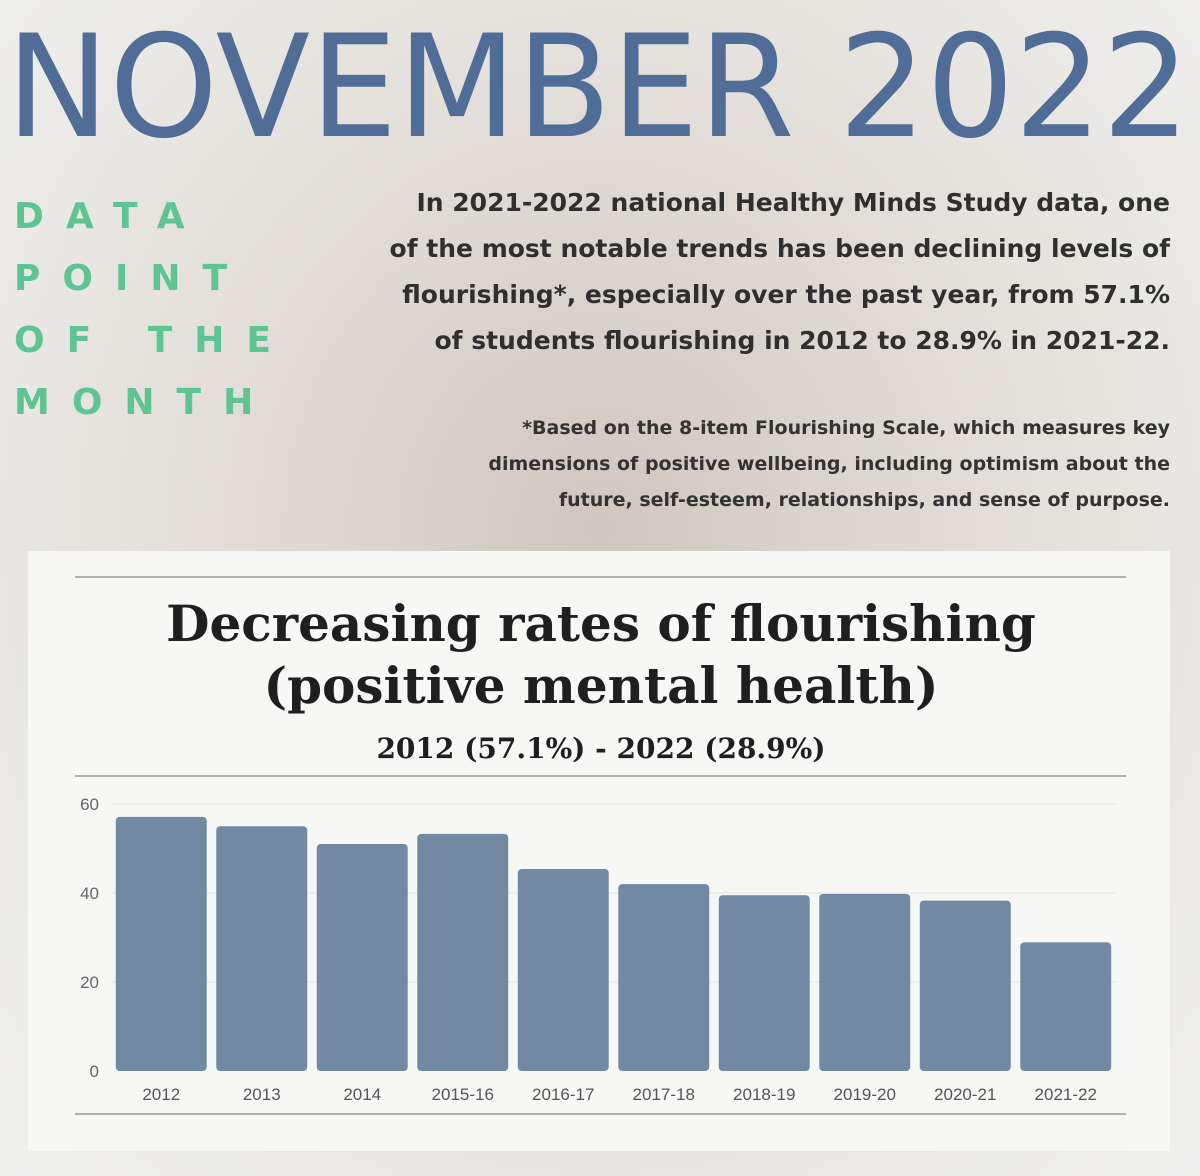 The height and width of the screenshot is (1176, 1200). Describe the element at coordinates (563, 1094) in the screenshot. I see `x-tick-label: 2016-17` at that location.